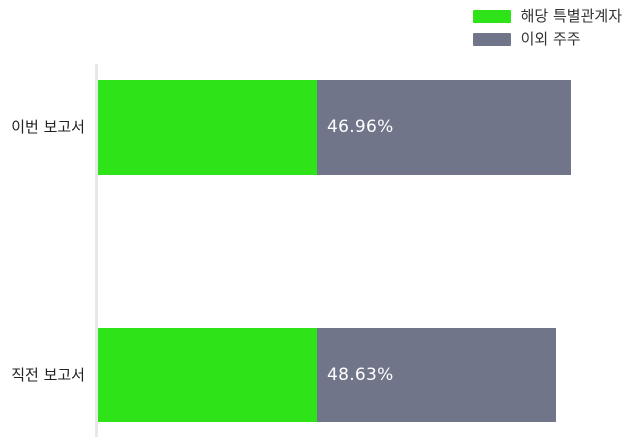 The width and height of the screenshot is (628, 445). I want to click on chart-legend: 해당 특별관계자 이외 주주, so click(547, 27).